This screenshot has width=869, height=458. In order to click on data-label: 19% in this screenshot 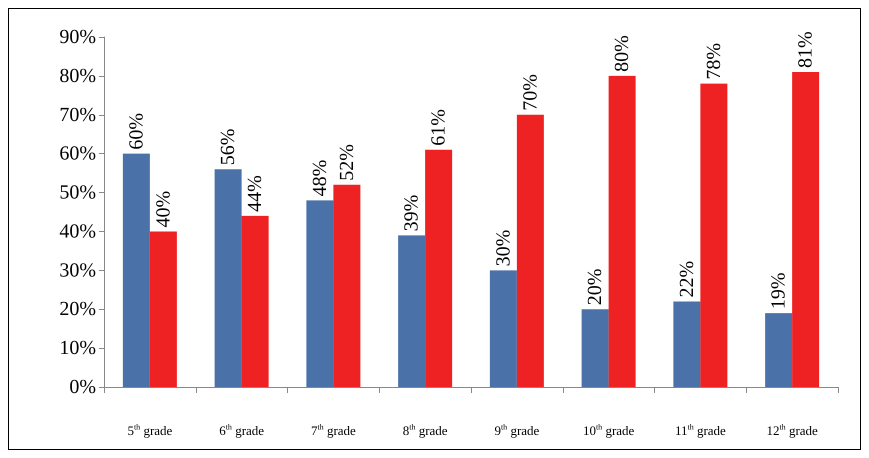, I will do `click(779, 291)`.